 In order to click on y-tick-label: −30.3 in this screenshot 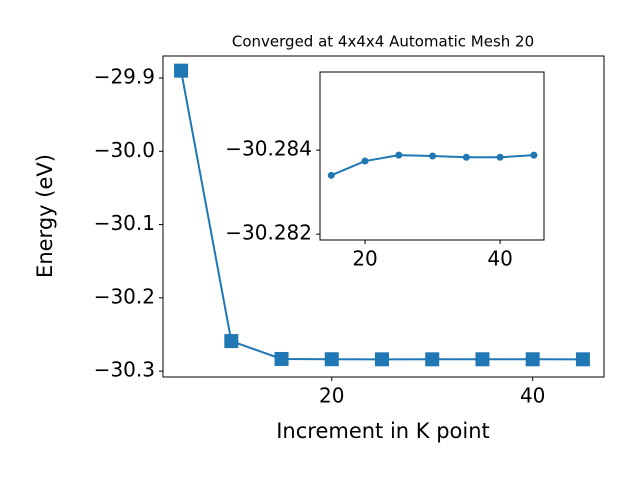, I will do `click(124, 370)`.